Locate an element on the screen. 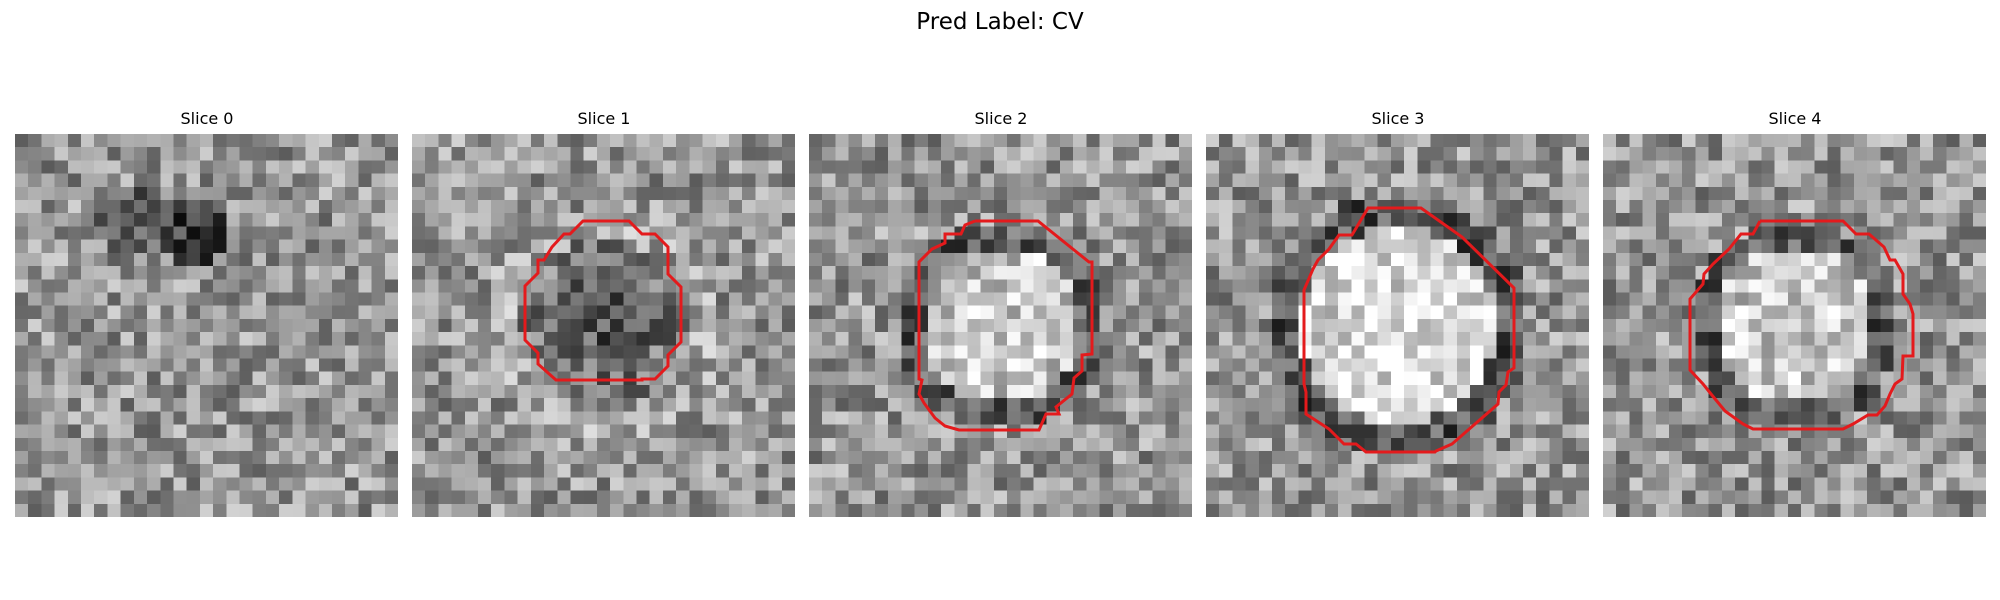 This screenshot has width=2000, height=600. slice-1-title: Slice 1 is located at coordinates (604, 118).